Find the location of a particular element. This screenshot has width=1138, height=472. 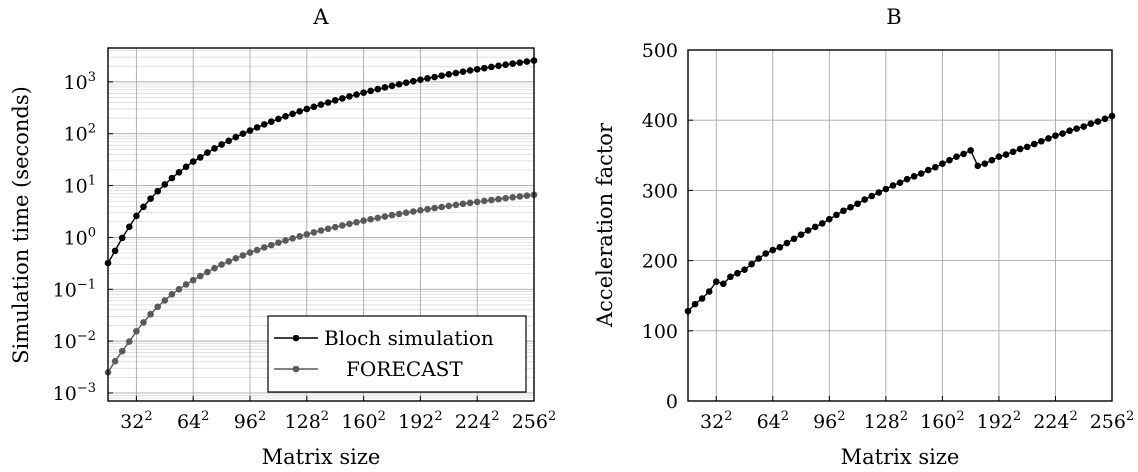

panel-b-y-tick-label: 100 is located at coordinates (660, 332).